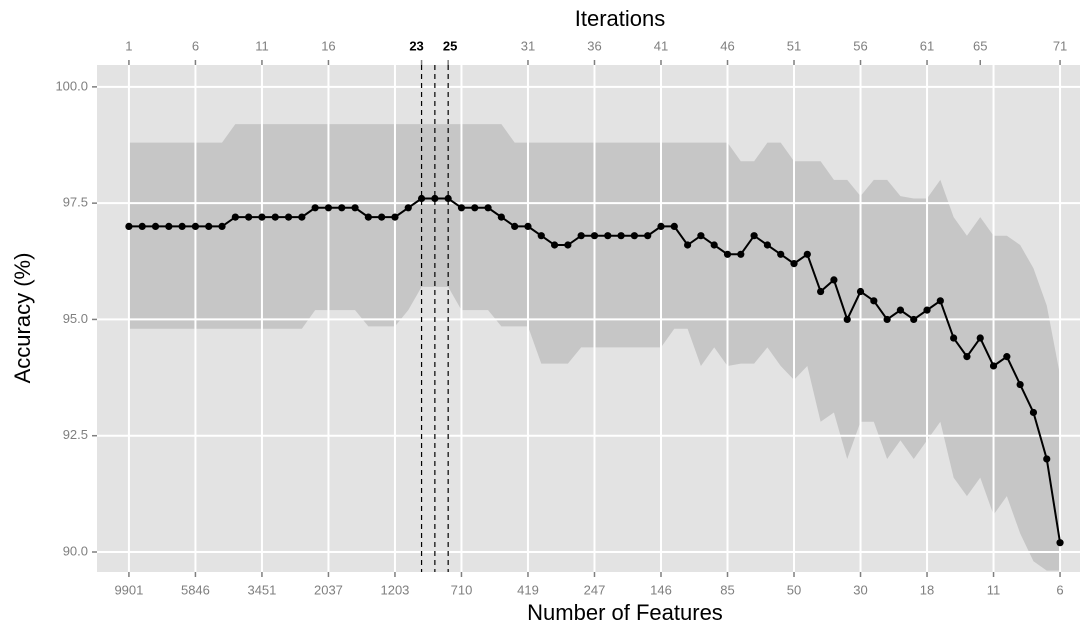 This screenshot has height=627, width=1083. Describe the element at coordinates (927, 45) in the screenshot. I see `x2-tick-label: 61` at that location.